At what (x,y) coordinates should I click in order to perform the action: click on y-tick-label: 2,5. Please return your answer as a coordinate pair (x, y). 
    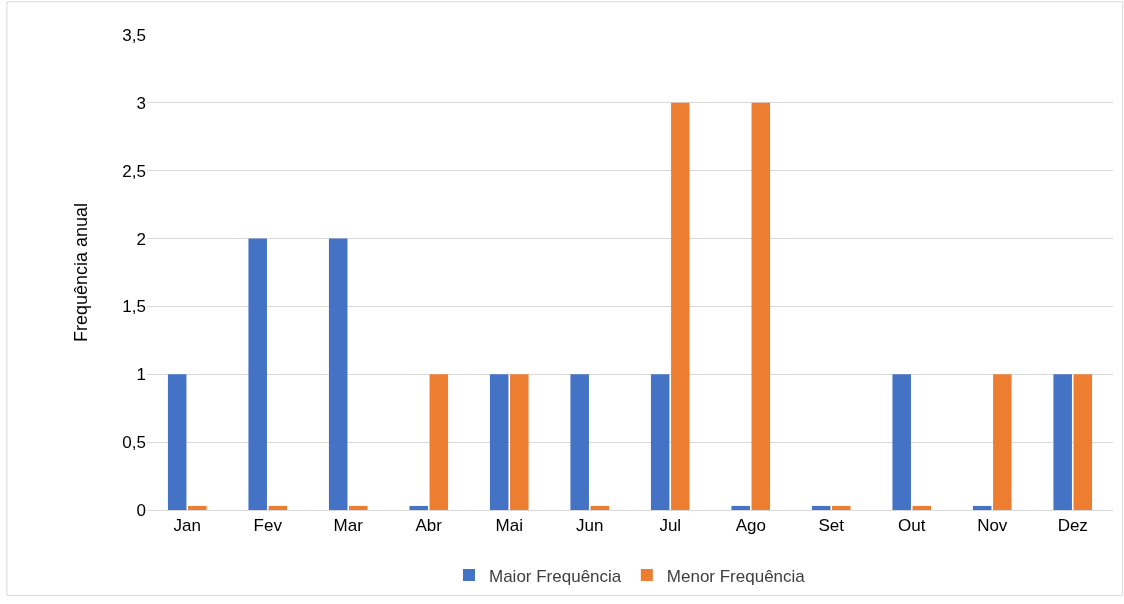
    Looking at the image, I should click on (134, 171).